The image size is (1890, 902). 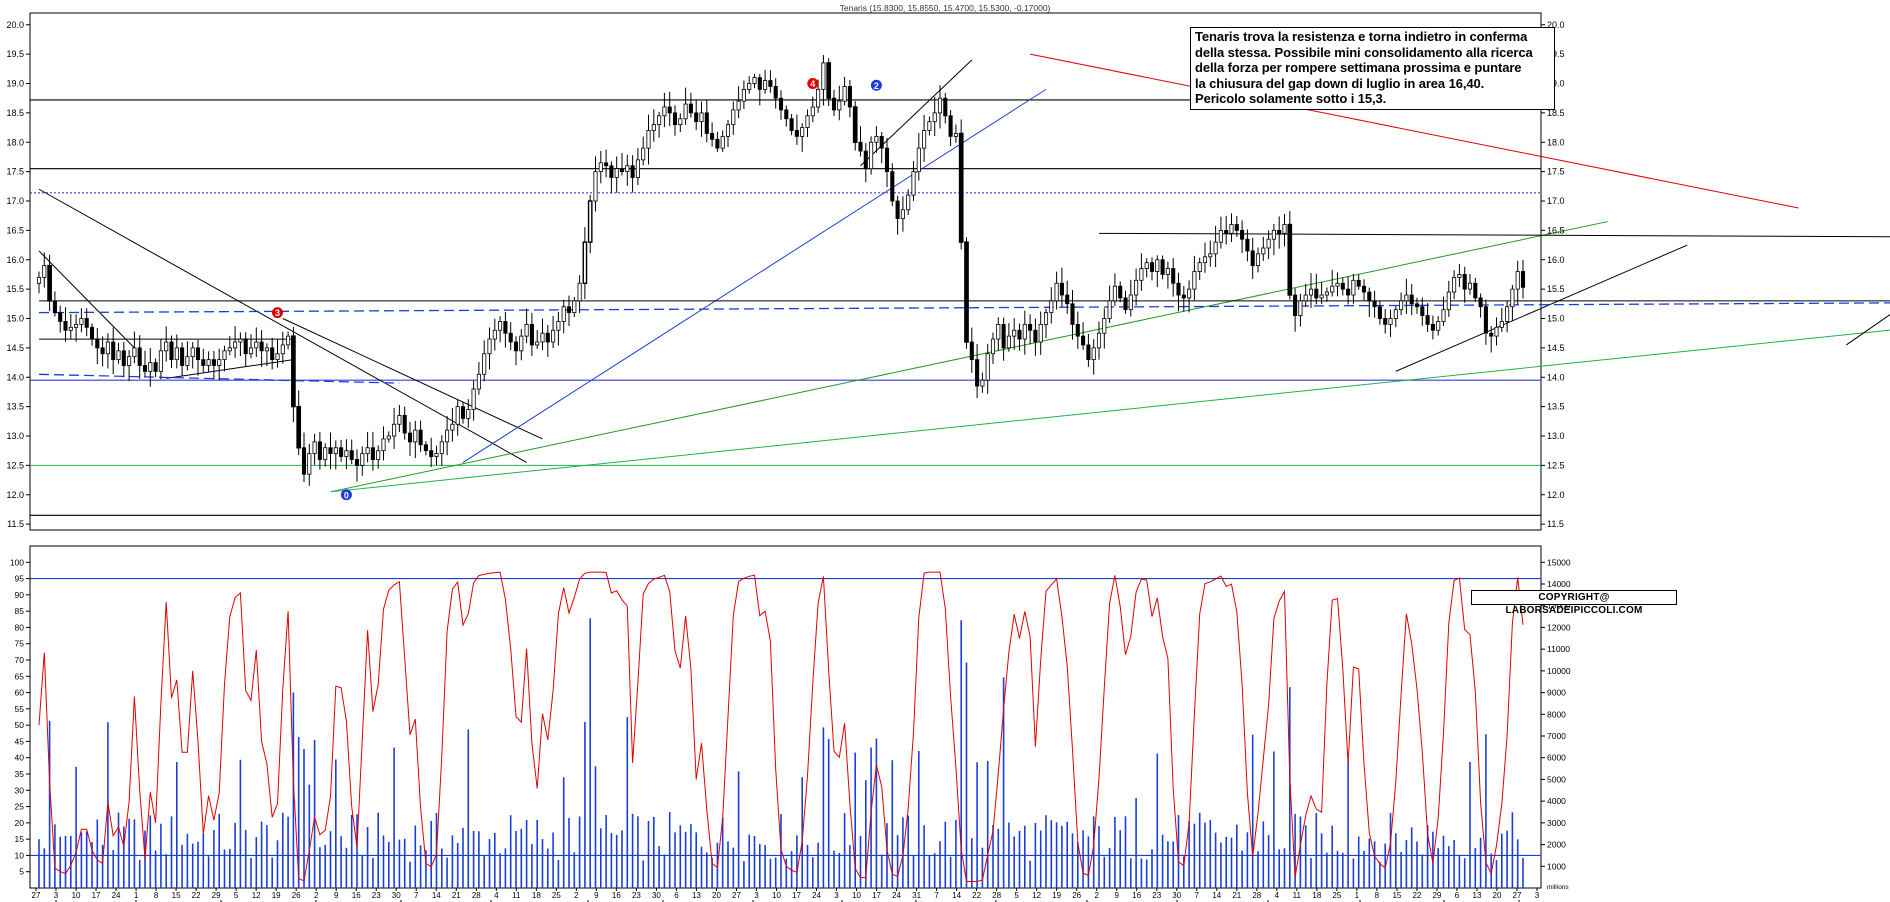 What do you see at coordinates (1116, 895) in the screenshot?
I see `x-day-label: 9` at bounding box center [1116, 895].